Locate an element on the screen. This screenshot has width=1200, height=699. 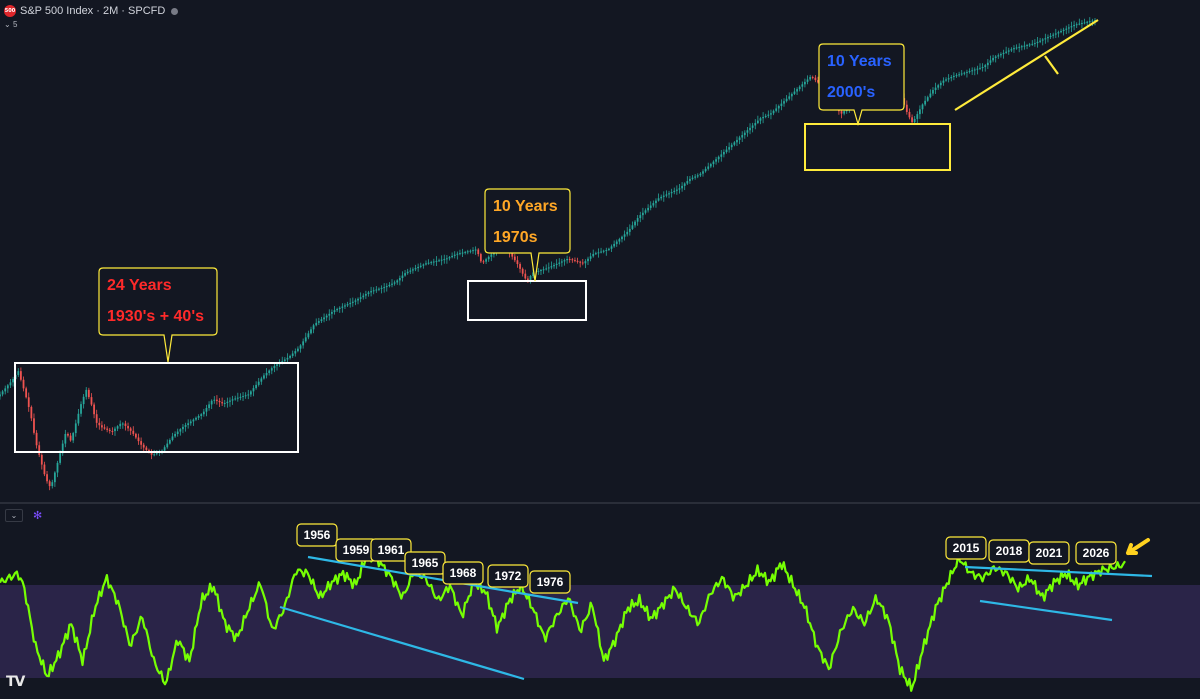
year-label: 2015 is located at coordinates (966, 548).